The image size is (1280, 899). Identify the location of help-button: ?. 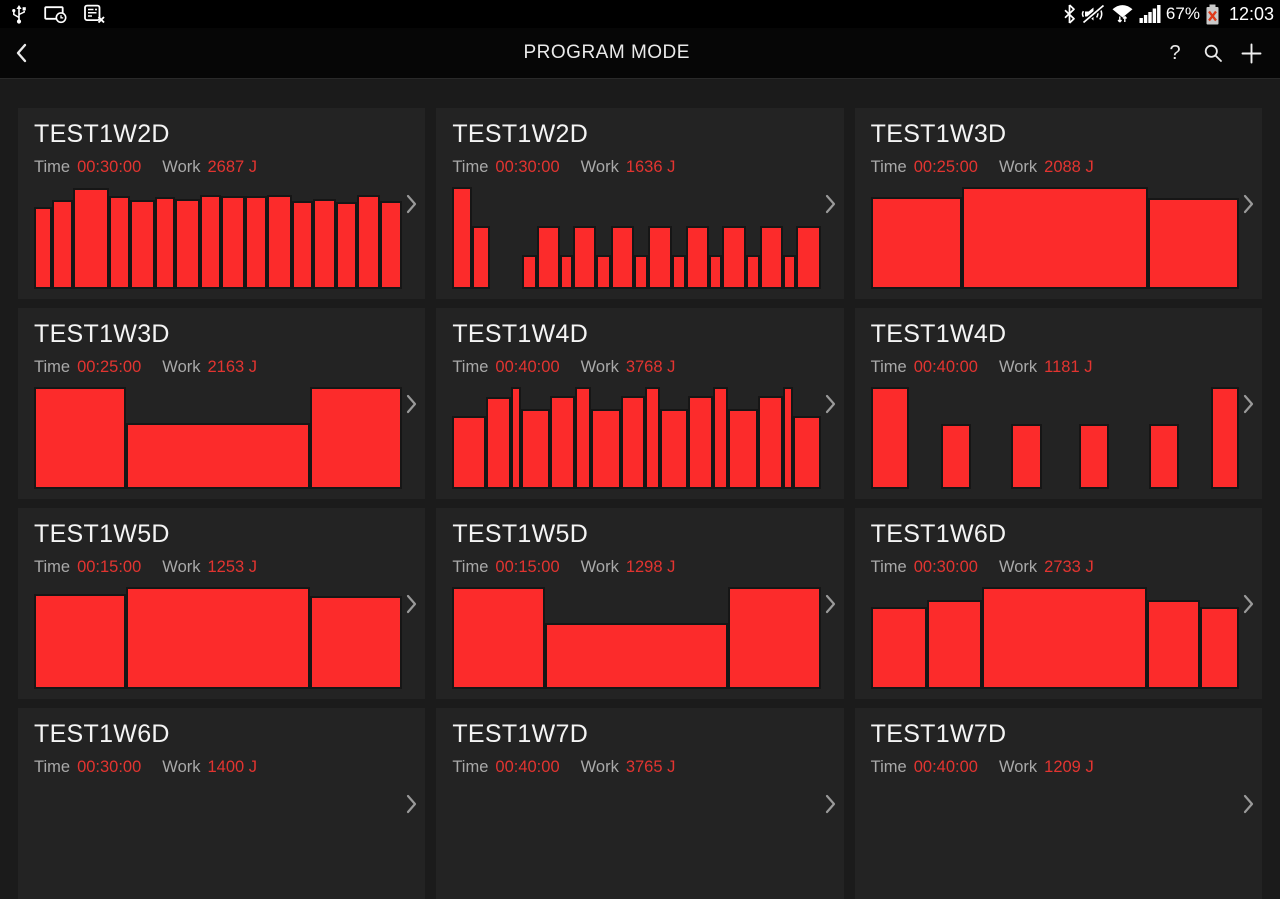
(1175, 53).